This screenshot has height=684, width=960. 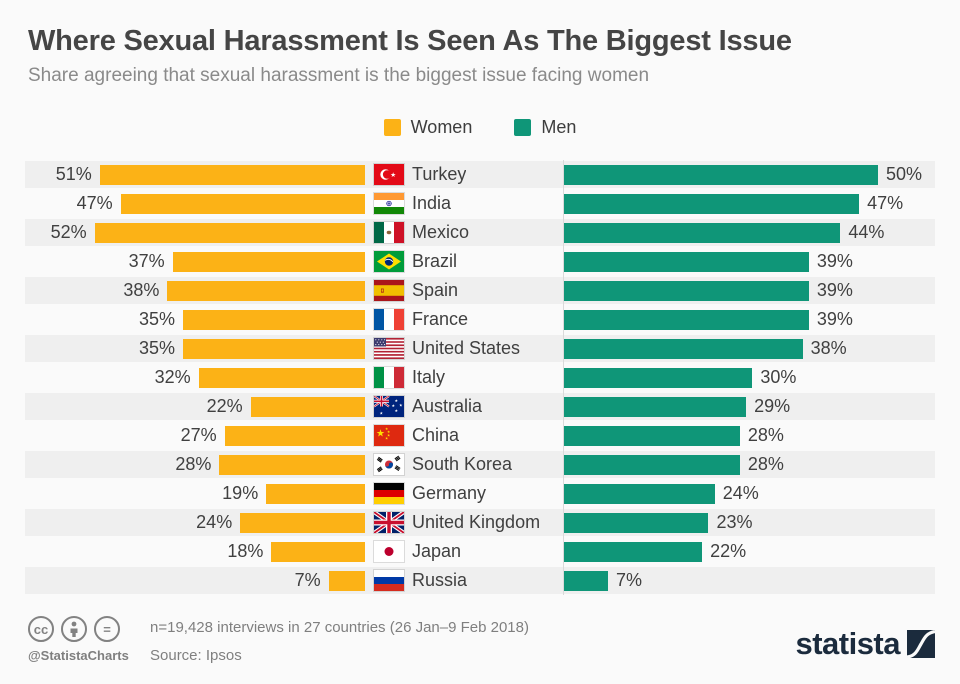 What do you see at coordinates (389, 580) in the screenshot?
I see `flag-russia-icon` at bounding box center [389, 580].